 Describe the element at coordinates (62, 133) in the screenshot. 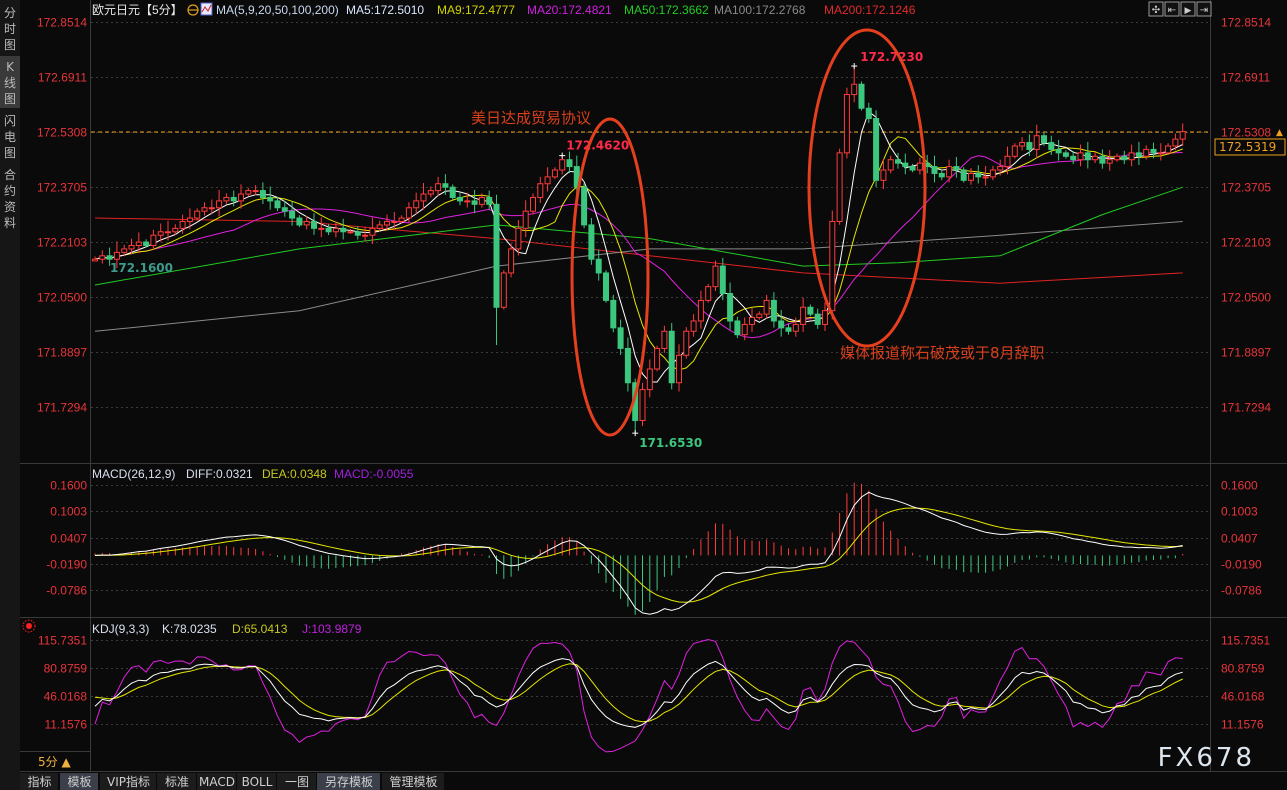

I see `price-left-tick: 172.5308` at that location.